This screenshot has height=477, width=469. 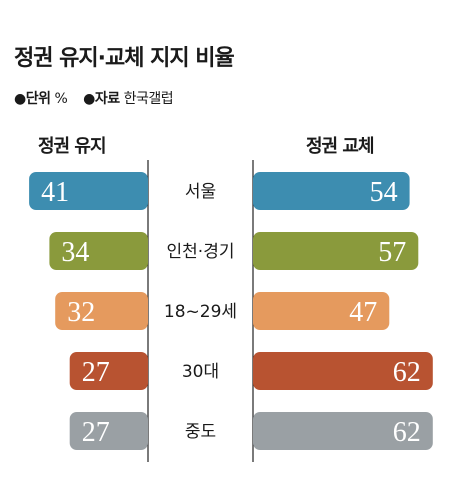 What do you see at coordinates (96, 372) in the screenshot?
I see `value-label-left-3: 27` at bounding box center [96, 372].